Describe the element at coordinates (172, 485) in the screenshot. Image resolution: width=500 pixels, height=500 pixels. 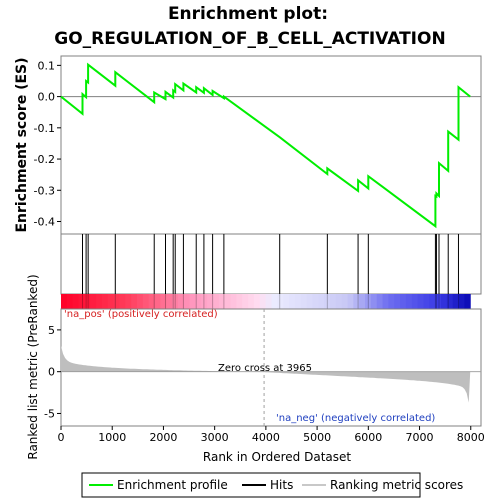
I see `legend-label-enrichment-profile: Enrichment profile` at that location.